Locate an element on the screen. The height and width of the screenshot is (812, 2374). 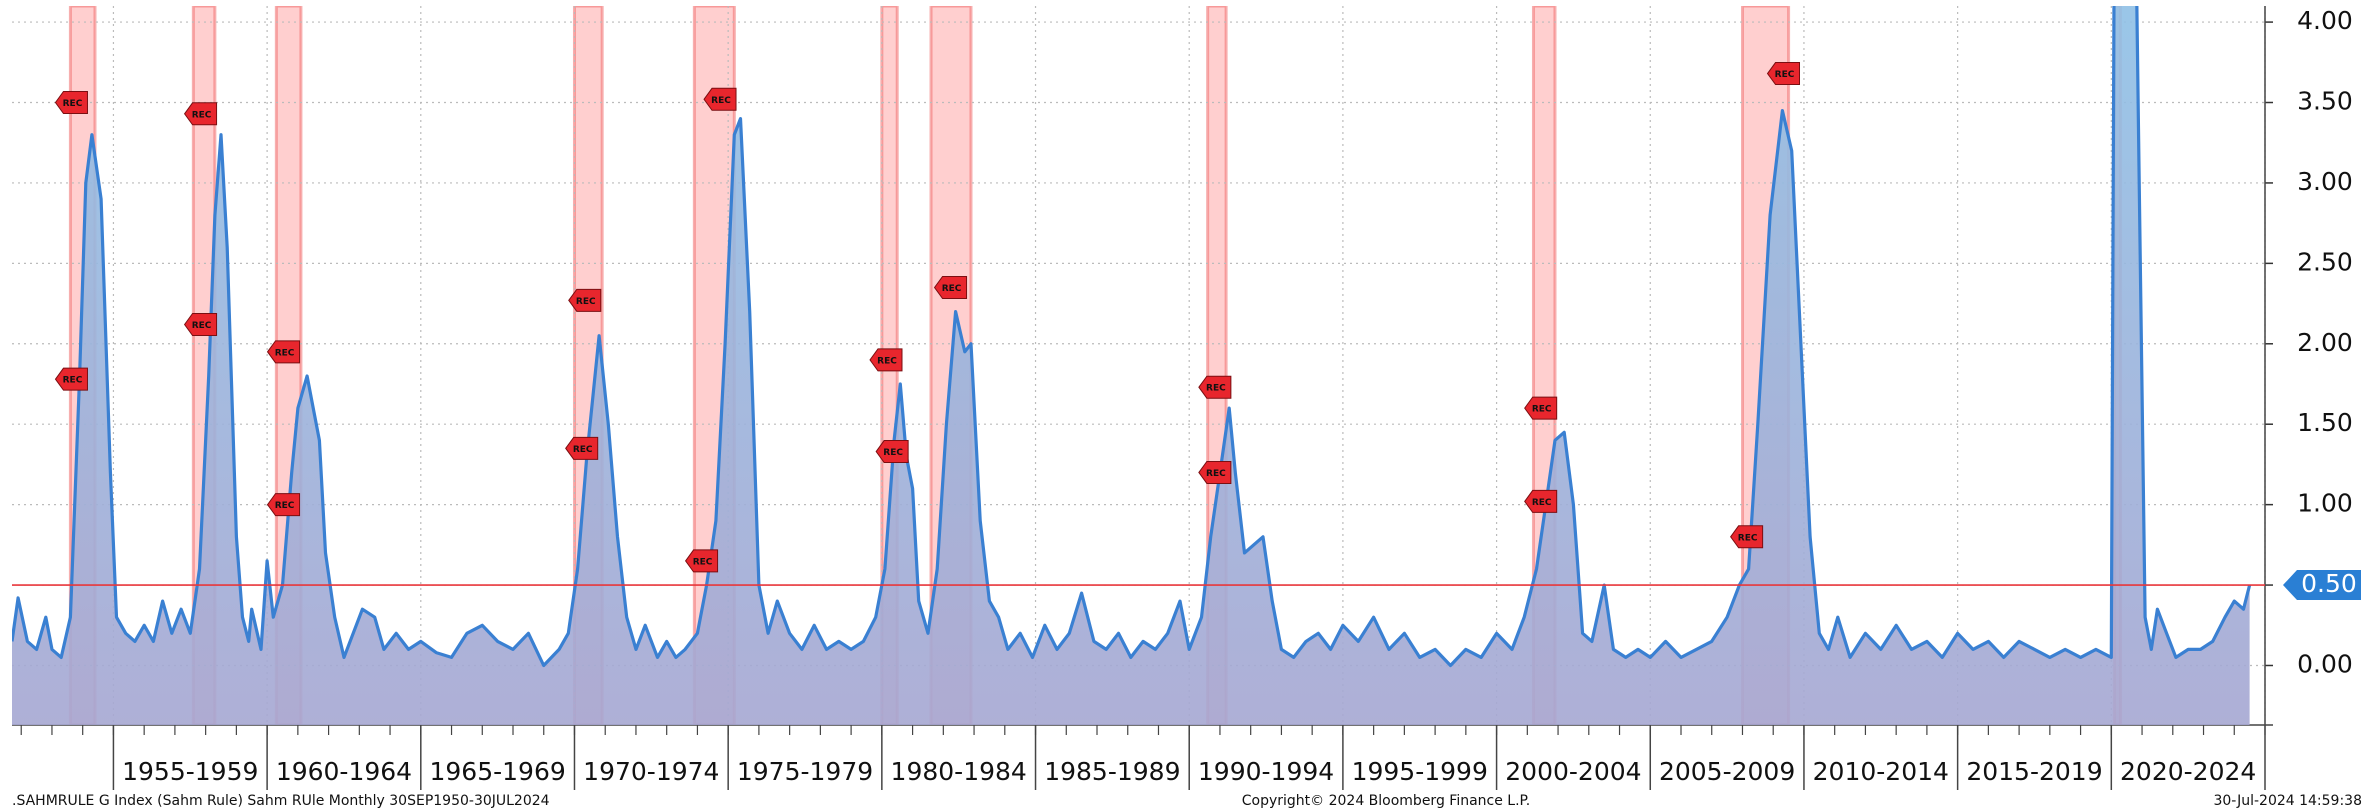
y-tick-label: 4.00 is located at coordinates (2325, 20).